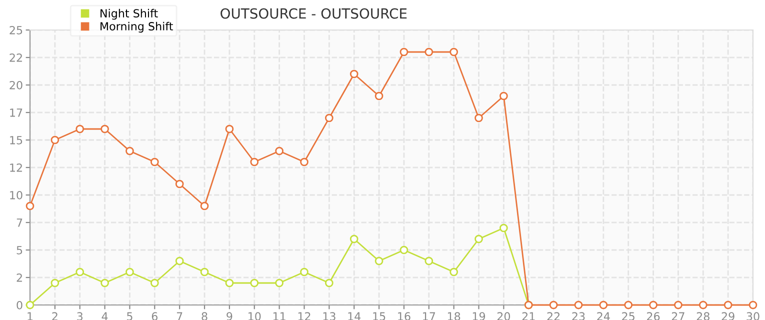 The height and width of the screenshot is (320, 765). What do you see at coordinates (16, 195) in the screenshot?
I see `y-tick-label: 10` at bounding box center [16, 195].